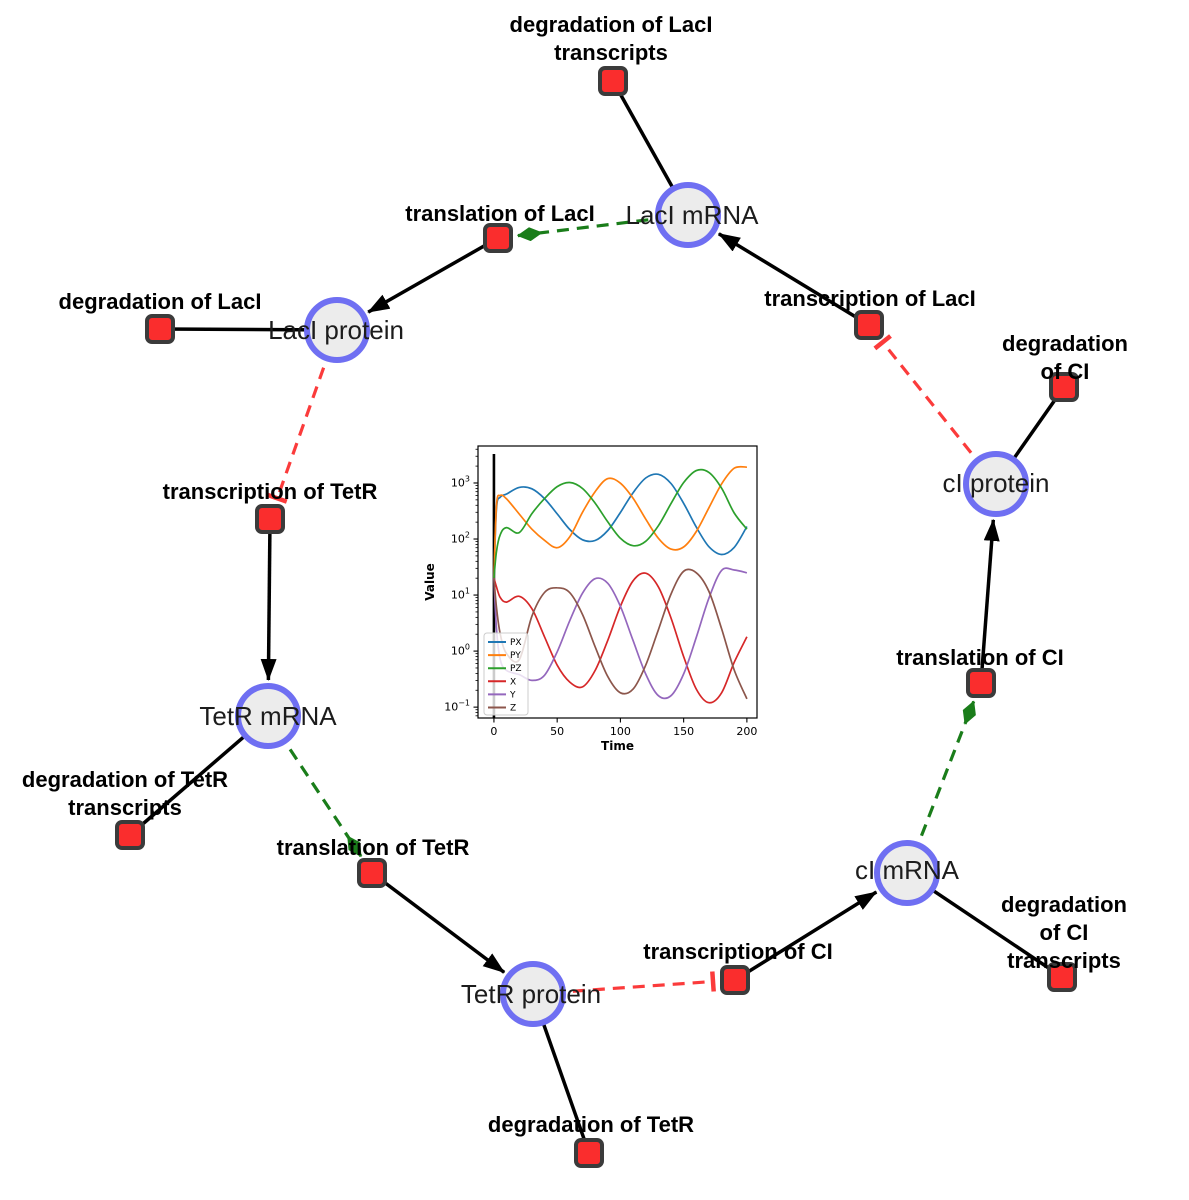  I want to click on chart-series-X, so click(620, 638).